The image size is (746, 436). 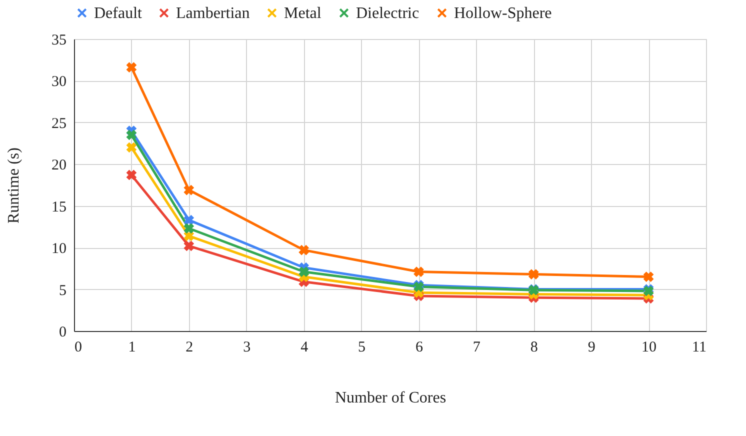 What do you see at coordinates (59, 166) in the screenshot?
I see `y-tick-label: 20` at bounding box center [59, 166].